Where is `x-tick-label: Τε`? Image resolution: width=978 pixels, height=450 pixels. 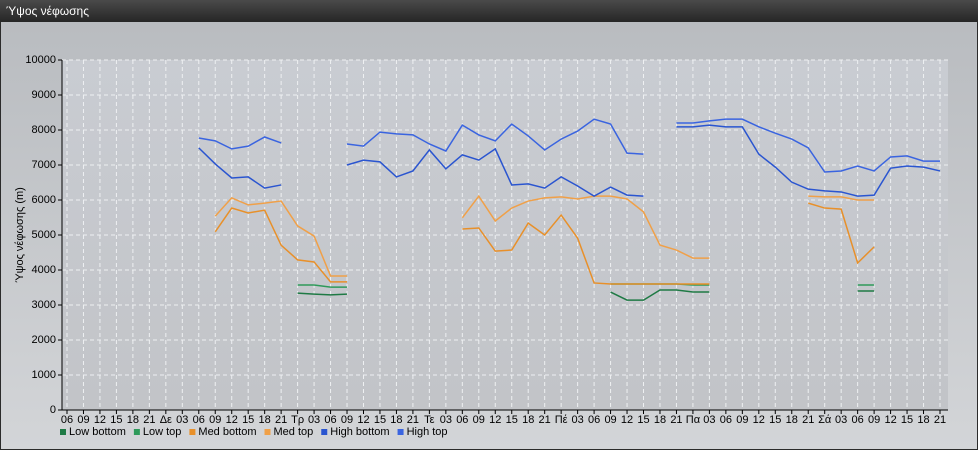
x-tick-label: Τε is located at coordinates (429, 420).